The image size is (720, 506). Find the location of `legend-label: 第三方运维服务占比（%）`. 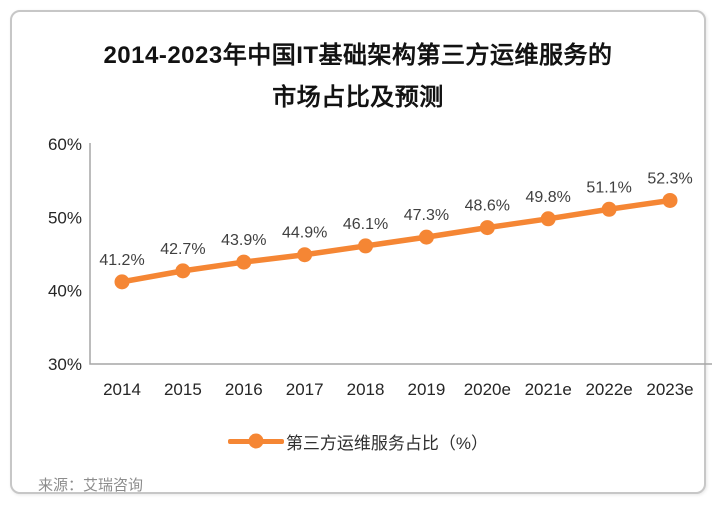

legend-label: 第三方运维服务占比（%） is located at coordinates (387, 443).